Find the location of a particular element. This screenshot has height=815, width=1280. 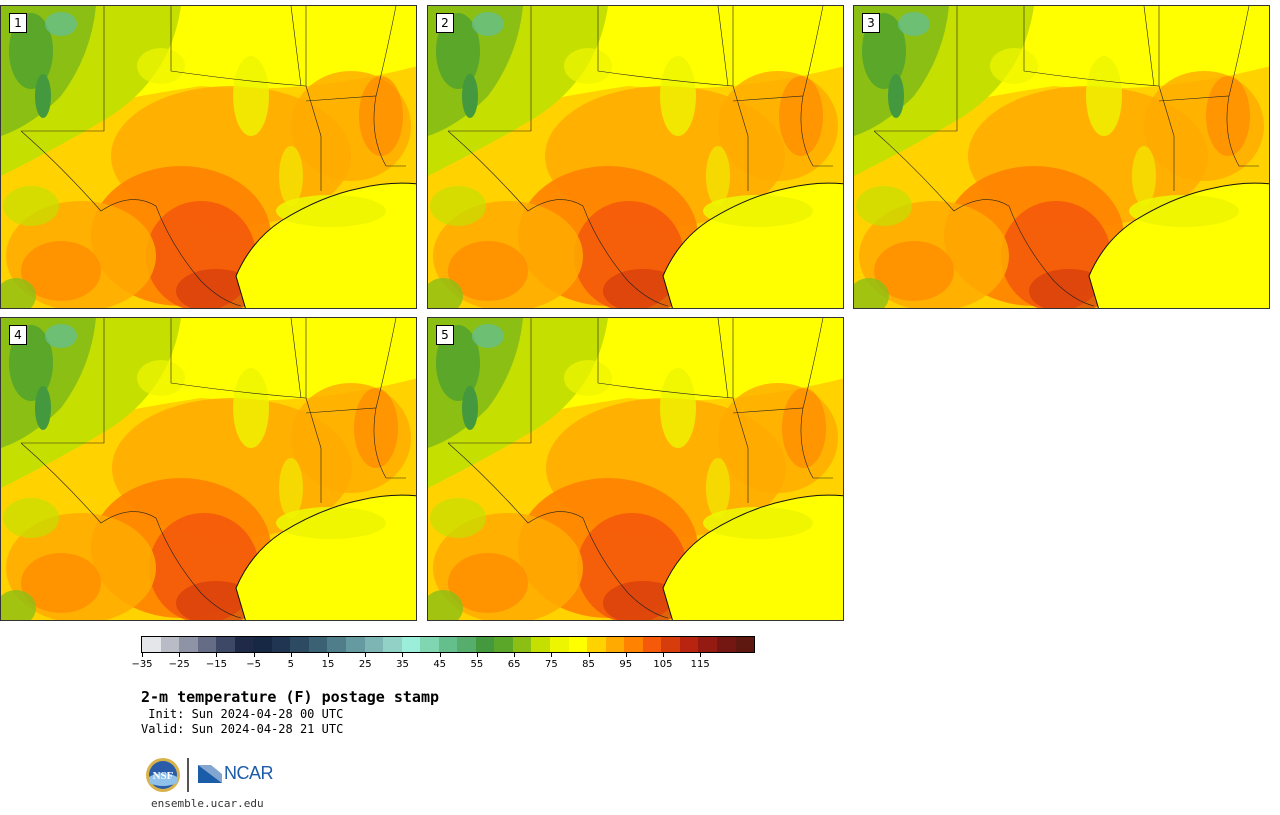

colorbar-tick-label: 25 is located at coordinates (365, 664).